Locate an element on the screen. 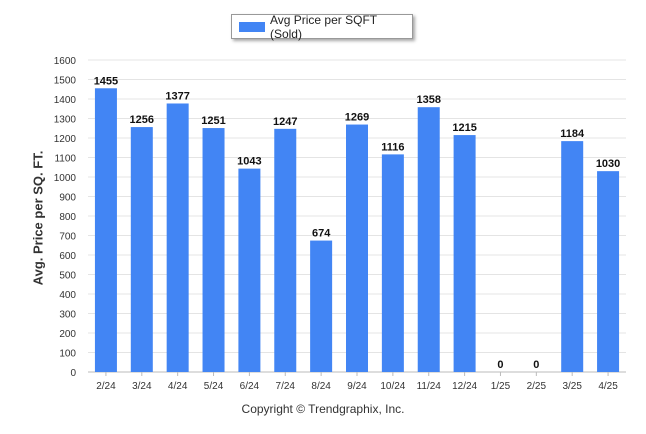  data-label: 1455 is located at coordinates (106, 81).